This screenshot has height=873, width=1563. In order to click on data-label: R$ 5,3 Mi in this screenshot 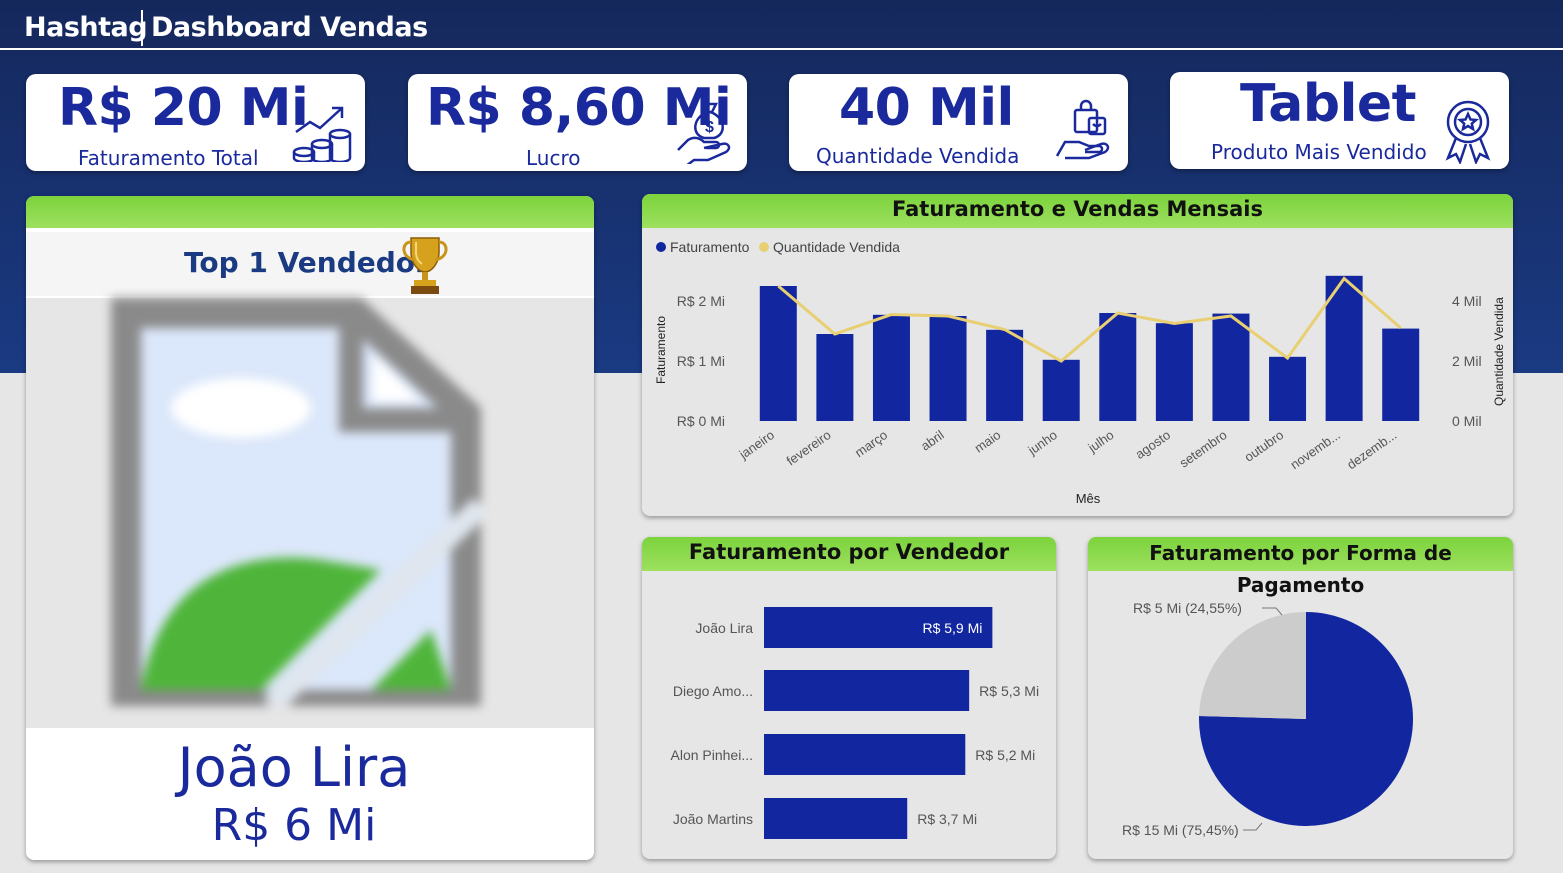, I will do `click(1009, 691)`.